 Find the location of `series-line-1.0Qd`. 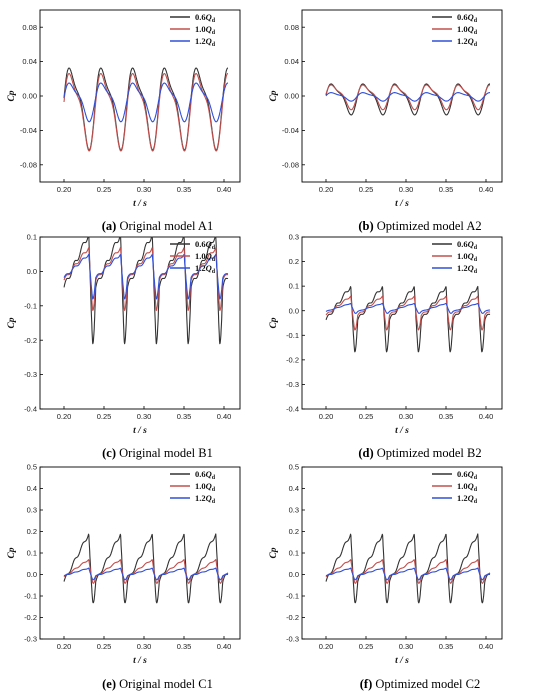

series-line-1.0Qd is located at coordinates (408, 313).